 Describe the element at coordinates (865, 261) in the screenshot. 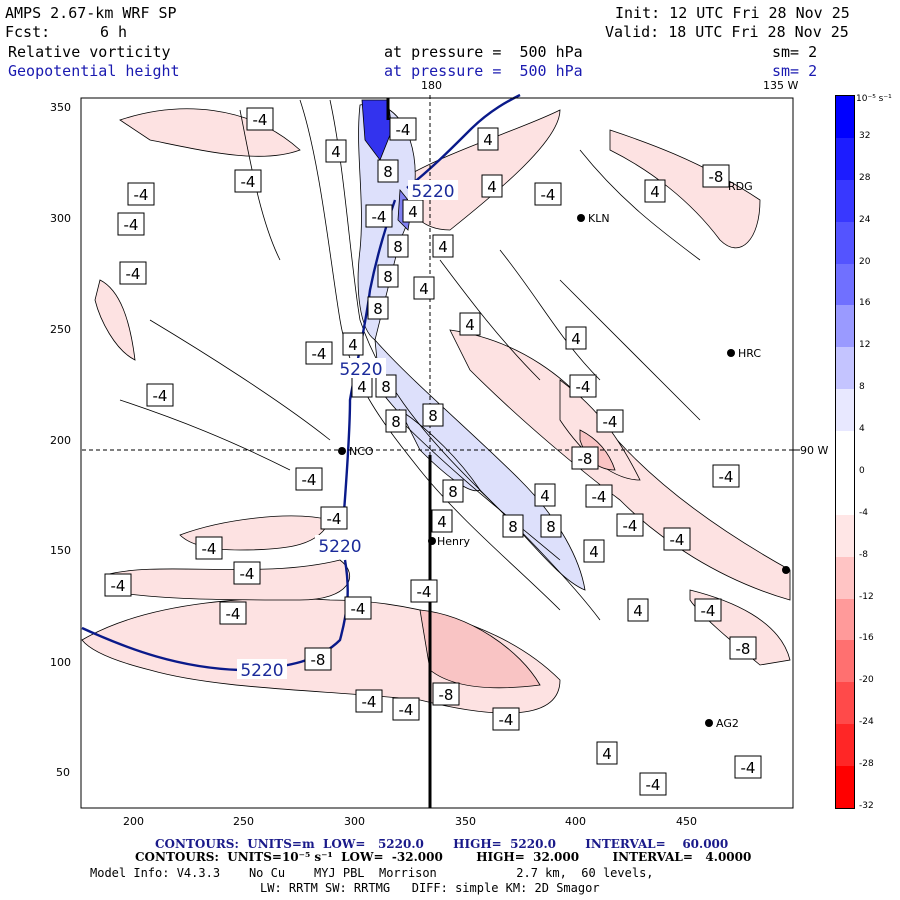

I see `colorbar-label: 20` at that location.